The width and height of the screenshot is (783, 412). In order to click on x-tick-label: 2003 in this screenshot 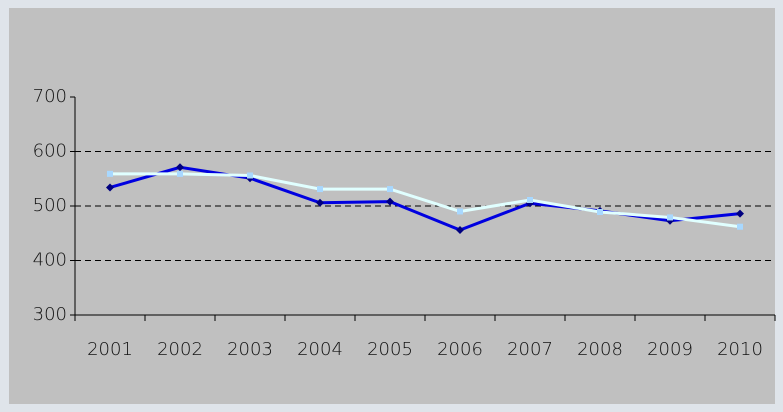, I will do `click(250, 349)`.